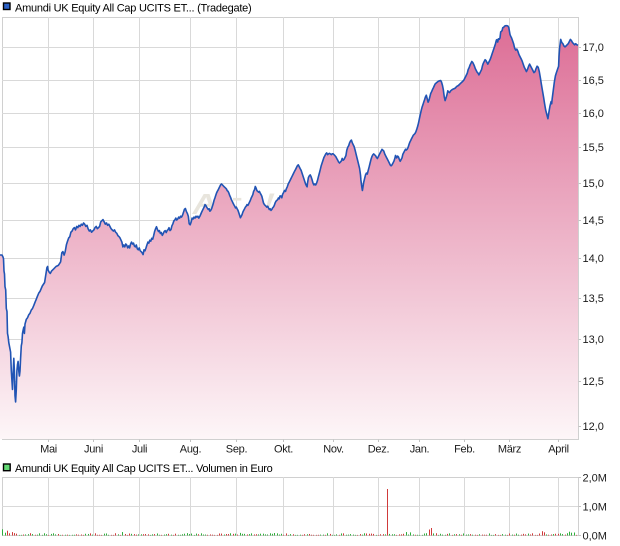  I want to click on svg-text: Jan., so click(420, 450).